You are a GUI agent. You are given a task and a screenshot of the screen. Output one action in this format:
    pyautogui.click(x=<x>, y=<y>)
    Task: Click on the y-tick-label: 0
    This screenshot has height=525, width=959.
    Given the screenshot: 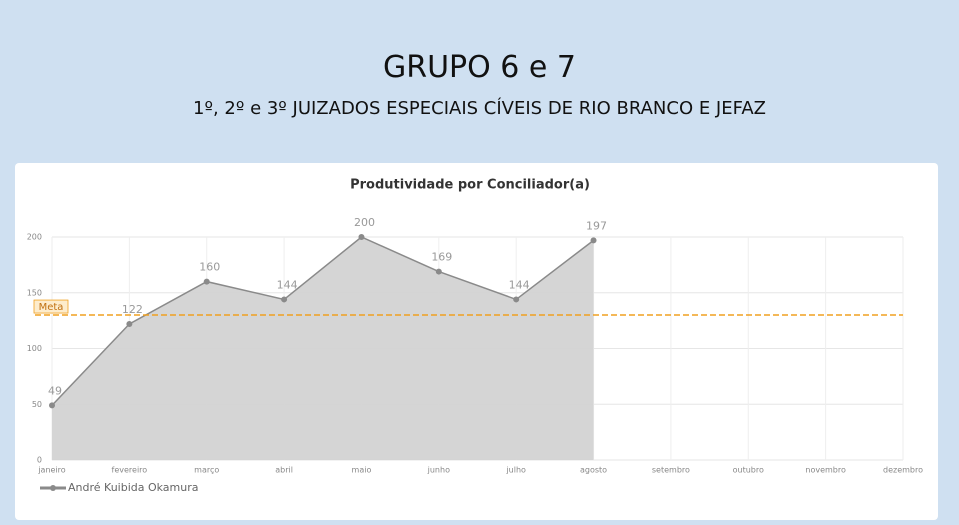 What is the action you would take?
    pyautogui.click(x=39, y=460)
    